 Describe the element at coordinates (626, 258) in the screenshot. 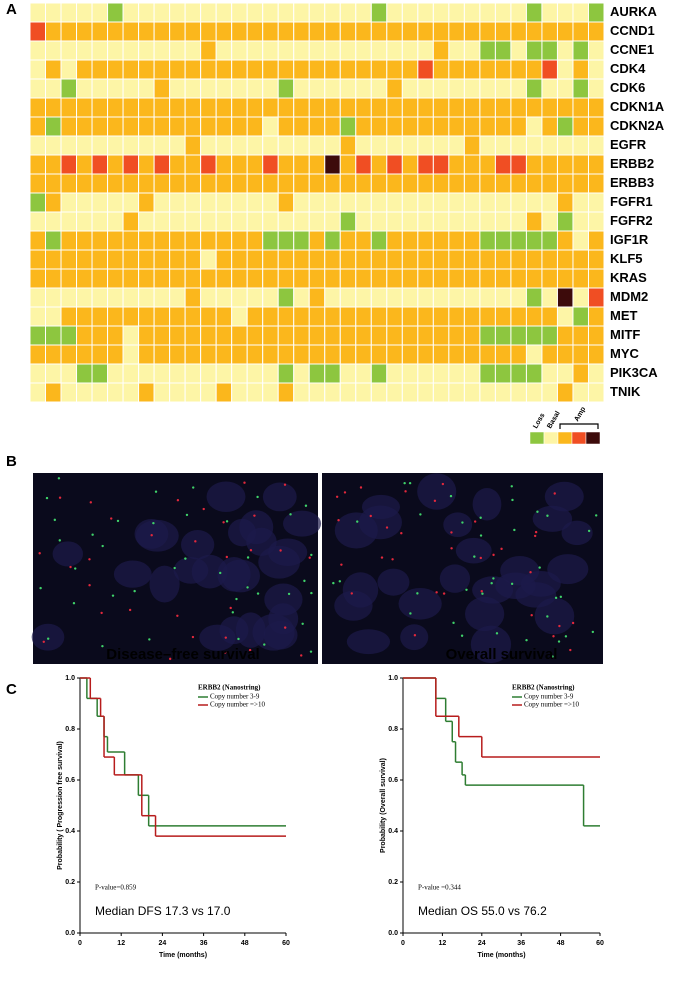

I see `gene-label: KLF5` at that location.